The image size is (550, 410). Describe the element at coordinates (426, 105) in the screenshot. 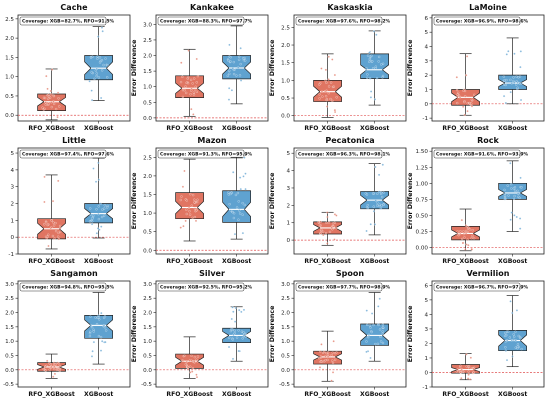

I see `y-tick-label: 0` at that location.